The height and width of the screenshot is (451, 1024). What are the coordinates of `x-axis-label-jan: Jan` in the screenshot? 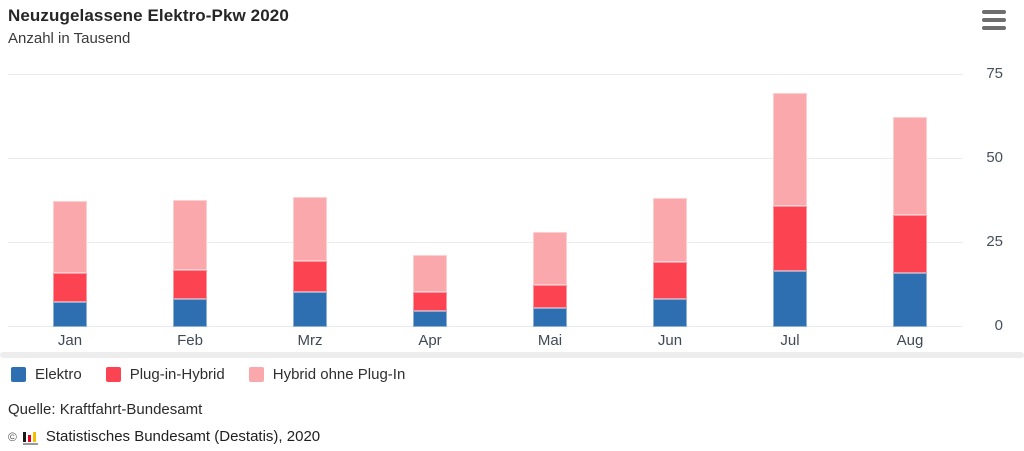 It's located at (70, 340).